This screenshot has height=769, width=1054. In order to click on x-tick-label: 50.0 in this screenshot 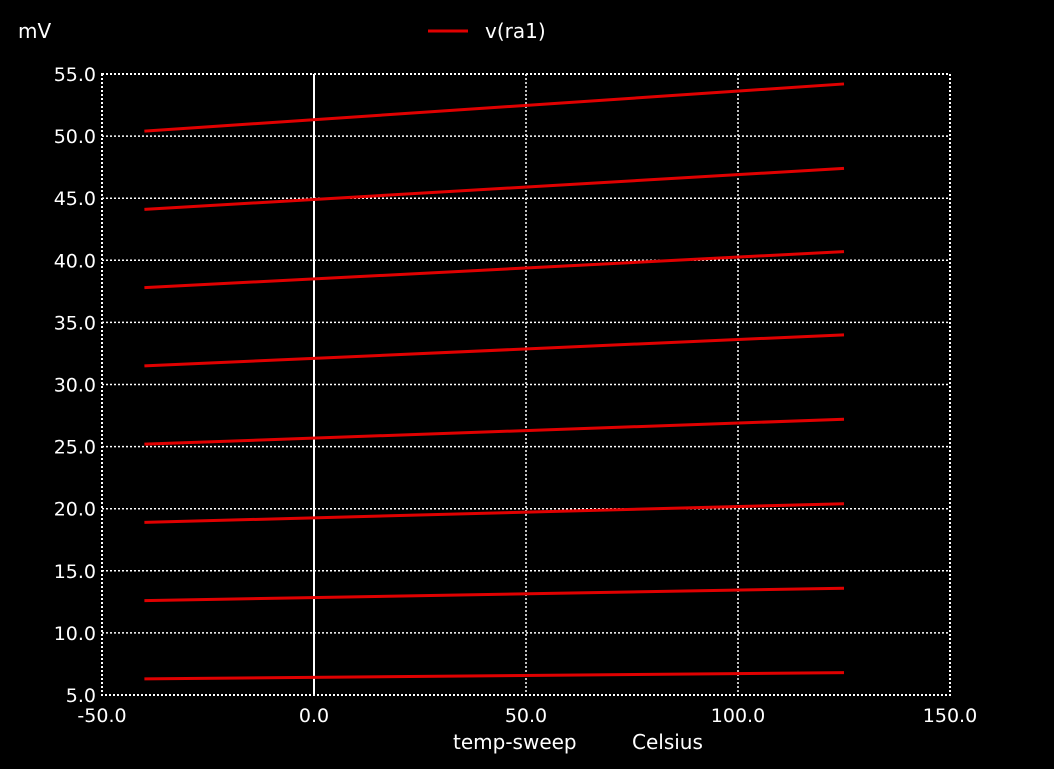, I will do `click(526, 716)`.